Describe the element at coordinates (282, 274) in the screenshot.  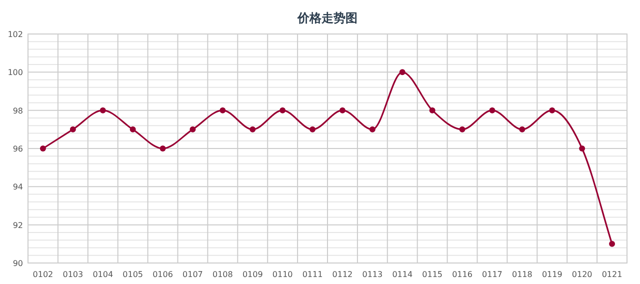
I see `x-tick-label: 0110` at that location.